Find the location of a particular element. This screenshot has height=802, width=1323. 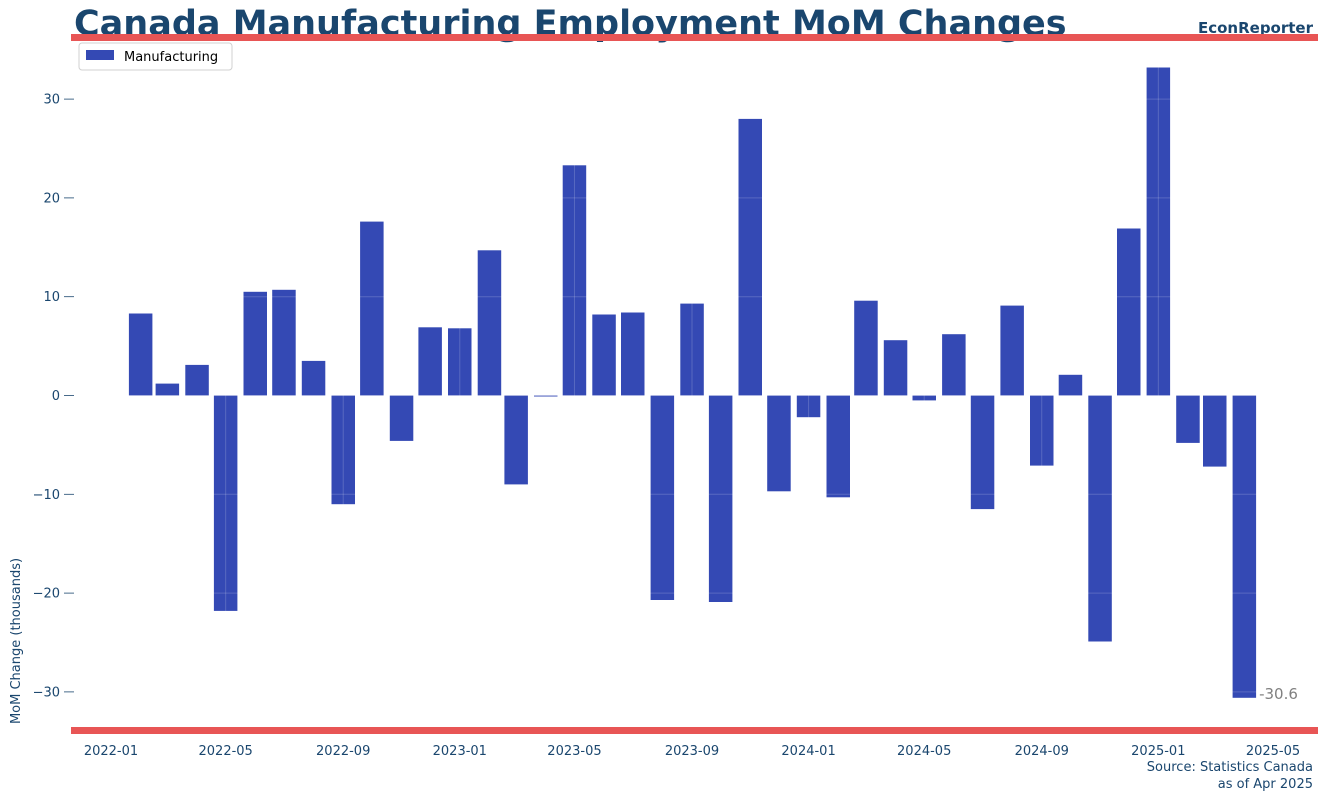

y-tick-label: −10 is located at coordinates (46, 495).